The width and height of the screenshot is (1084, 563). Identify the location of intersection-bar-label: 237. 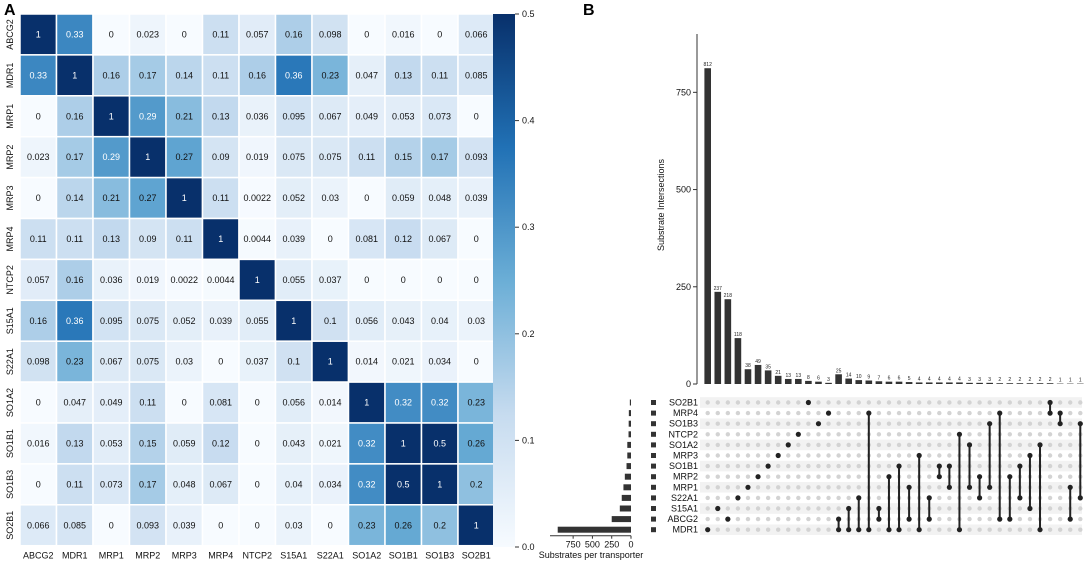
(718, 289).